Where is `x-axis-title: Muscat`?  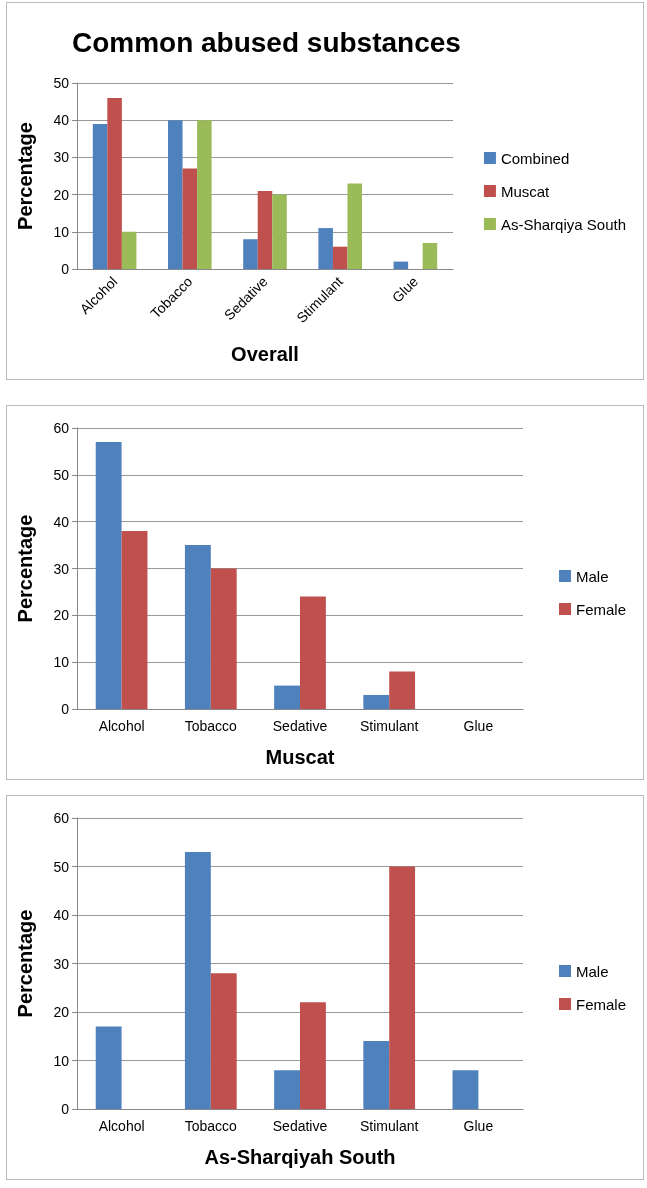 x-axis-title: Muscat is located at coordinates (300, 757).